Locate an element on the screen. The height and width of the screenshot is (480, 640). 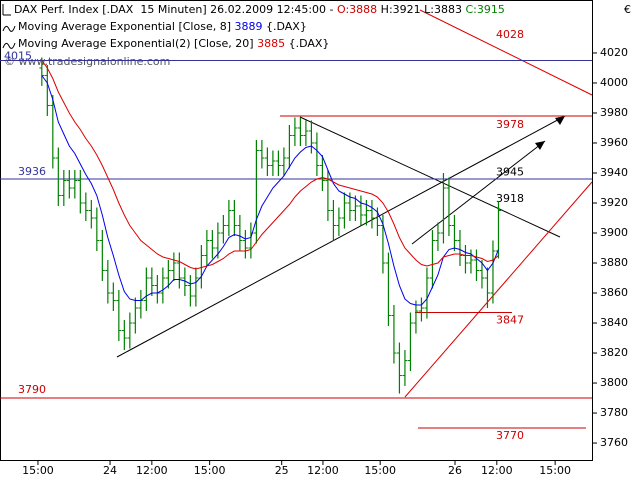
y-tick-label: 3940 is located at coordinates (614, 172).